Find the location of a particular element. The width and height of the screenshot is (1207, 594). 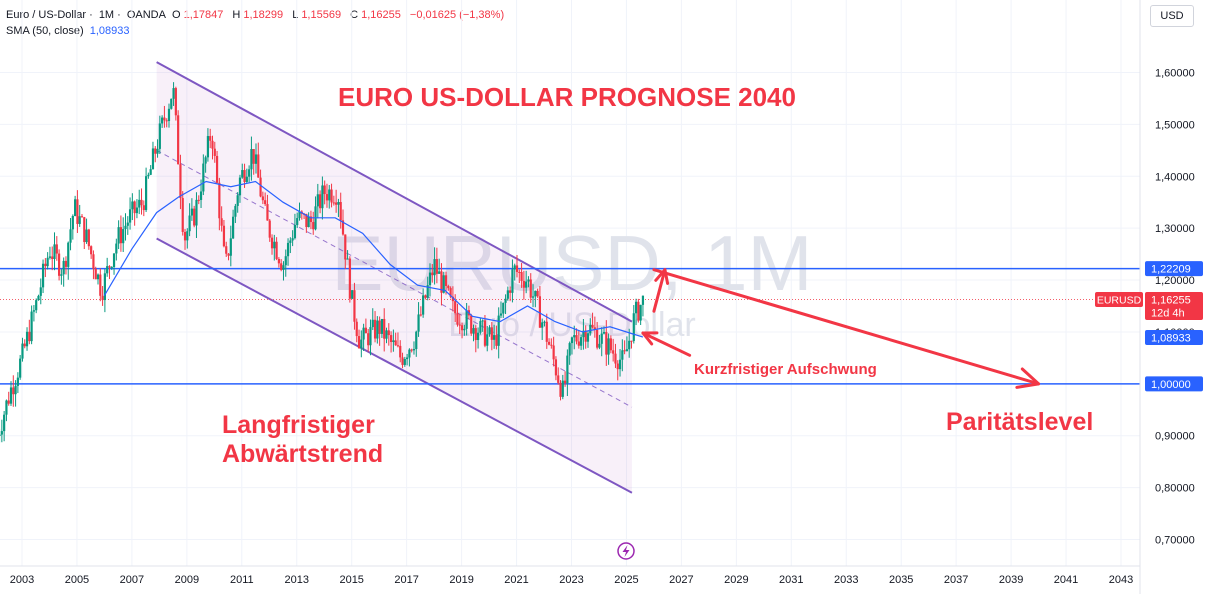

sma-50-line is located at coordinates (373, 259).